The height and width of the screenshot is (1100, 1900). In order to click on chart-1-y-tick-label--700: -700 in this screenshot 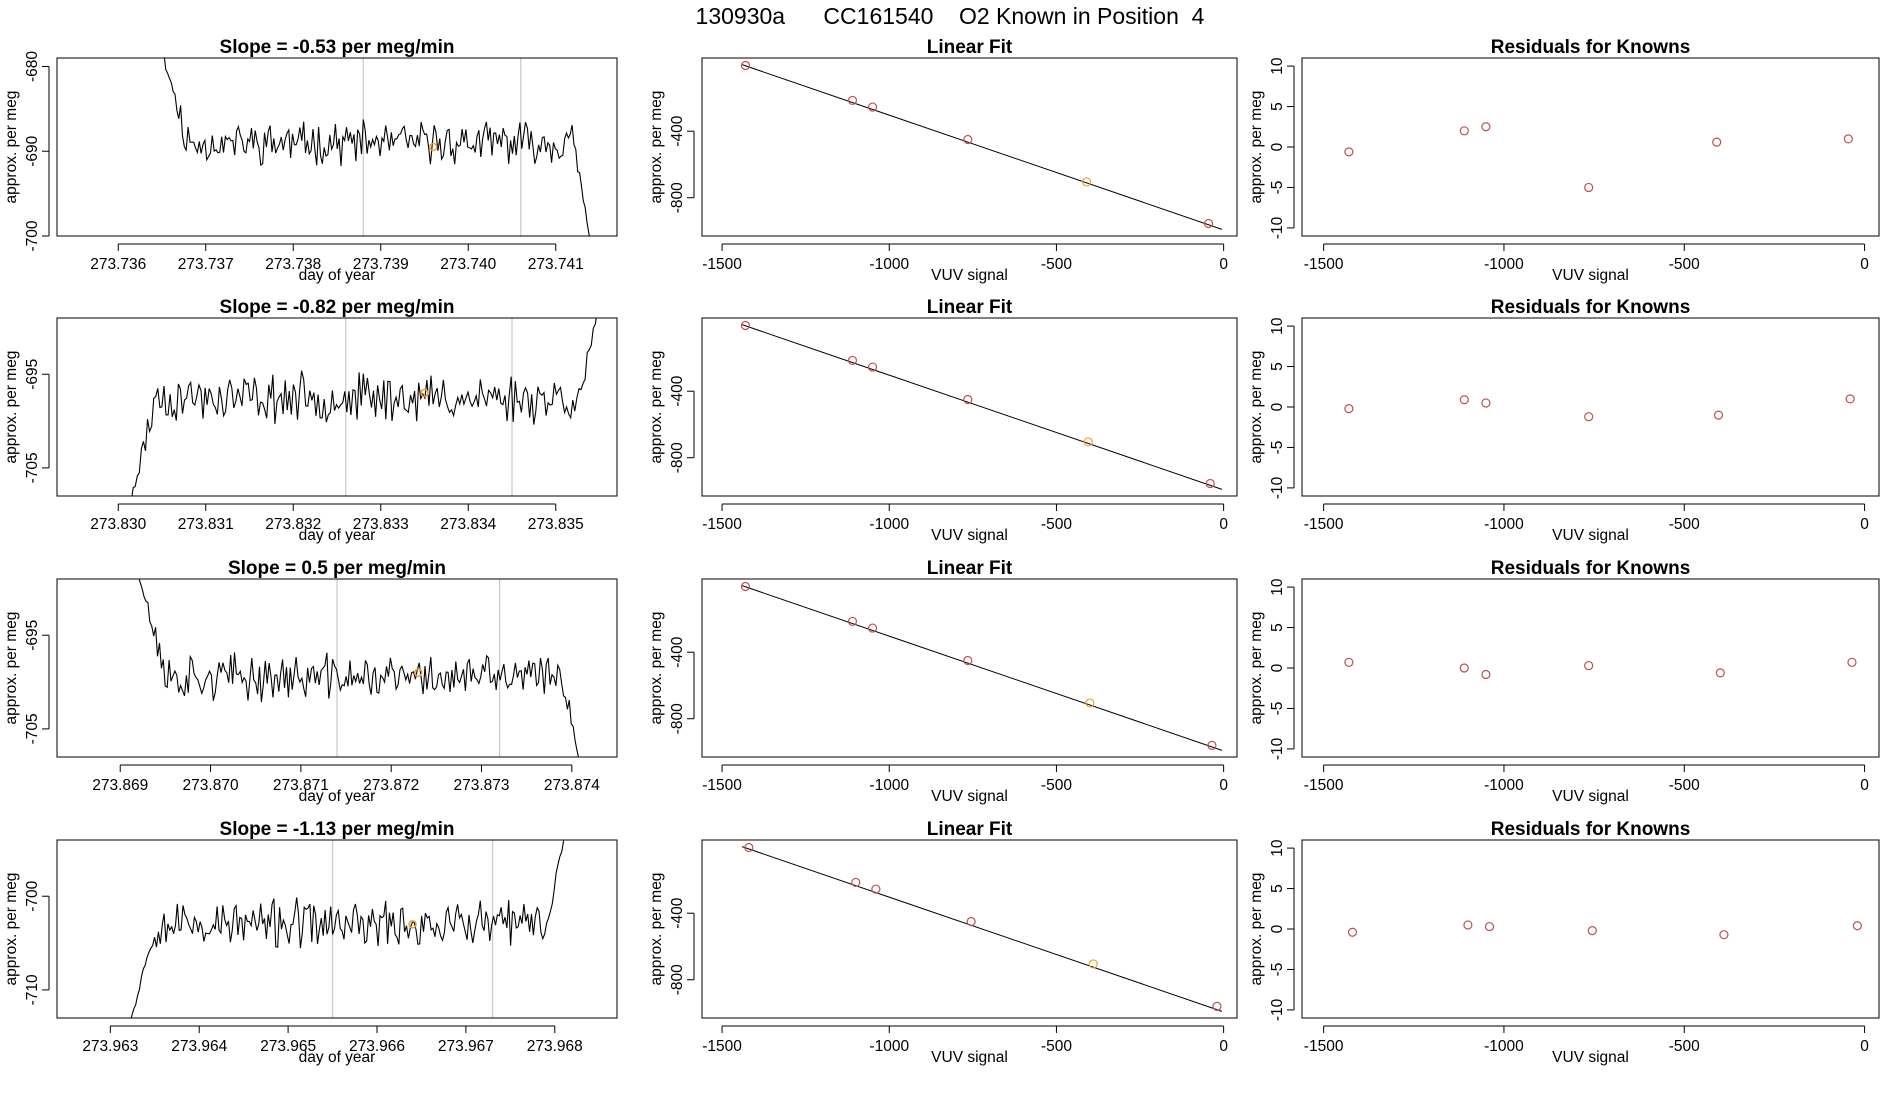, I will do `click(32, 235)`.